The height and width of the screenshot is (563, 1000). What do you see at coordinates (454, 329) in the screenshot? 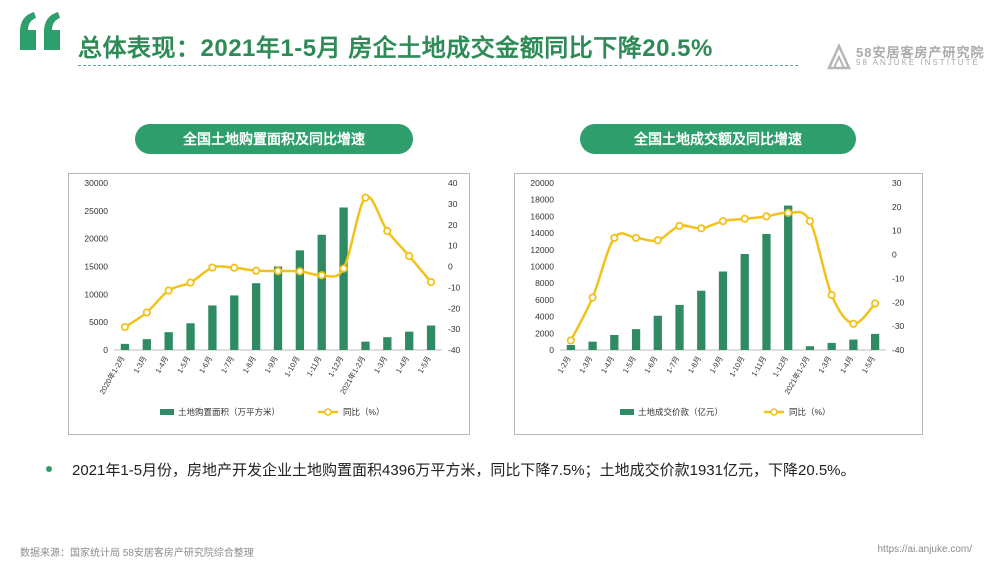
I see `y2-tick-label: -30` at bounding box center [454, 329].